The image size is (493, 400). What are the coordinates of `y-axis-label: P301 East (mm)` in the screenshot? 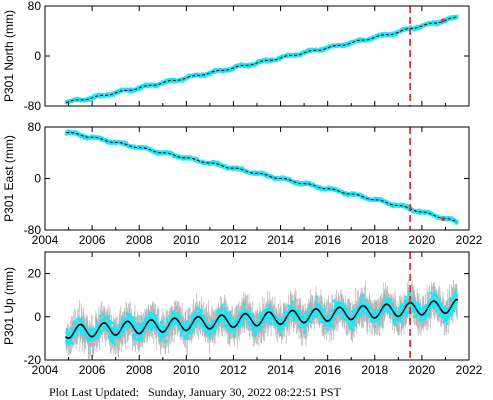 It's located at (9, 178).